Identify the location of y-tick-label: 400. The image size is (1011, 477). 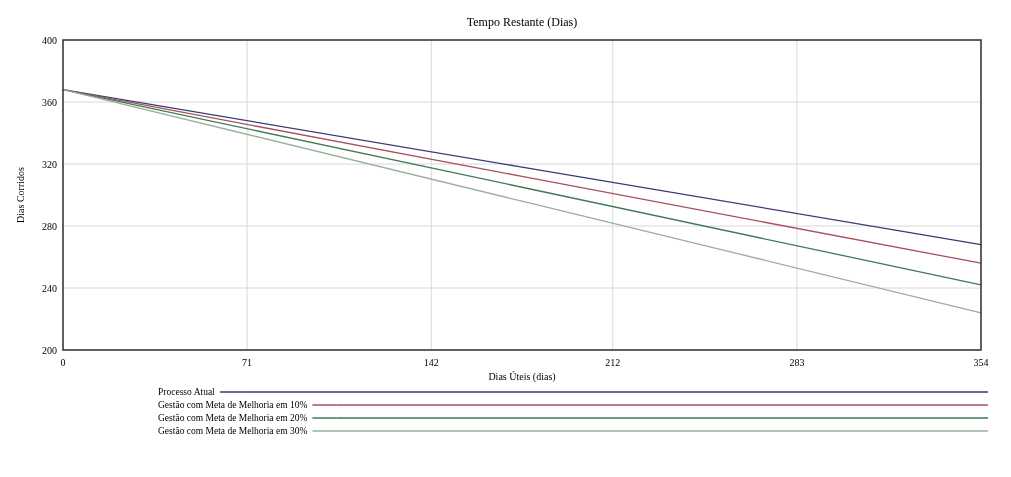
(49, 40).